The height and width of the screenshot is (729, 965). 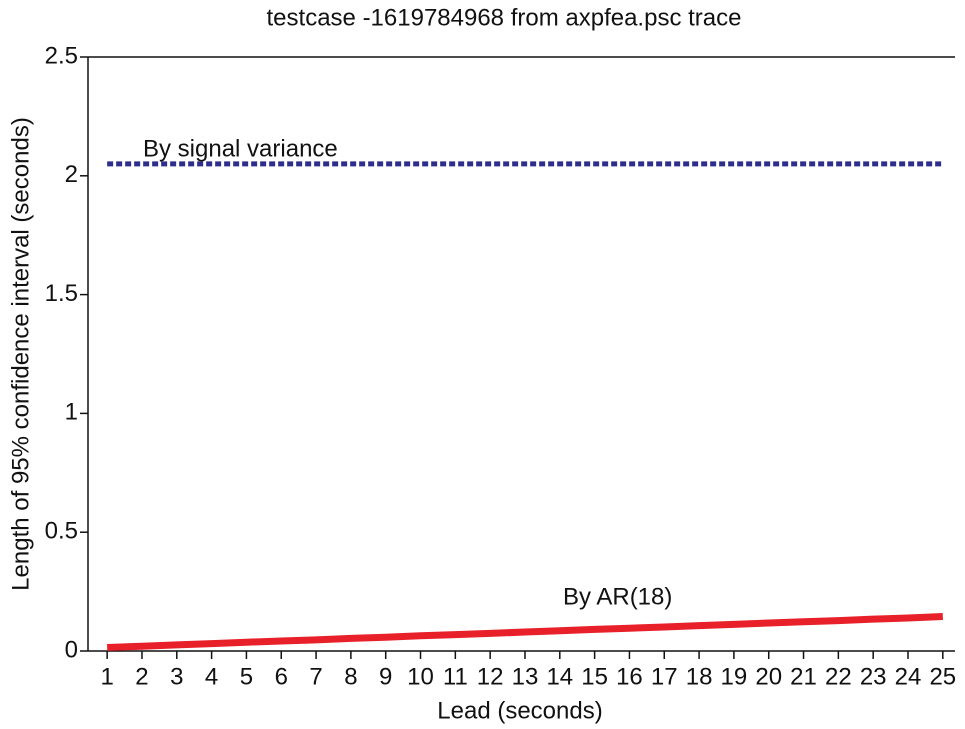 I want to click on series-line, so click(x=525, y=632).